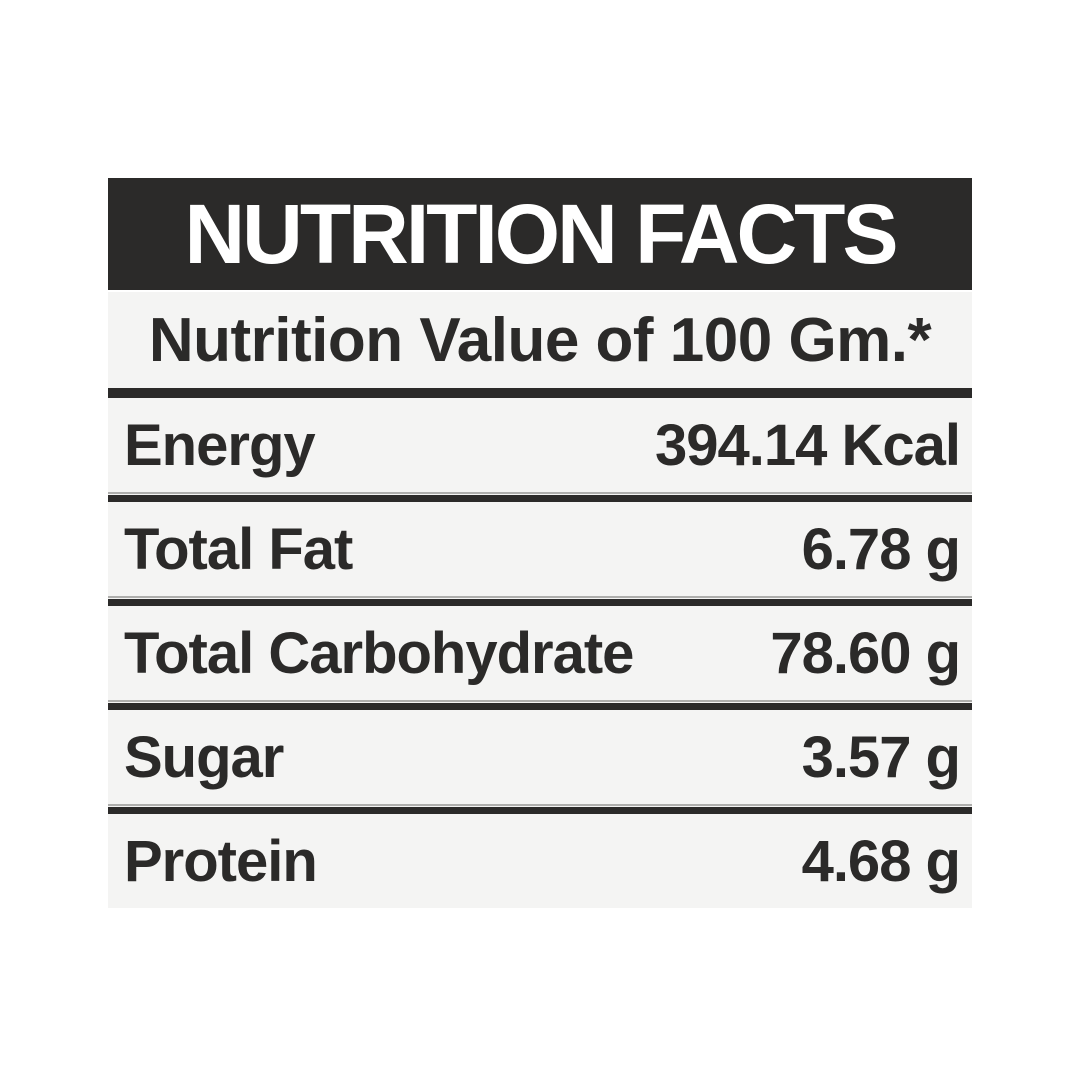 This screenshot has height=1080, width=1080. What do you see at coordinates (807, 445) in the screenshot?
I see `nutrient-value: 394.14 Kcal` at bounding box center [807, 445].